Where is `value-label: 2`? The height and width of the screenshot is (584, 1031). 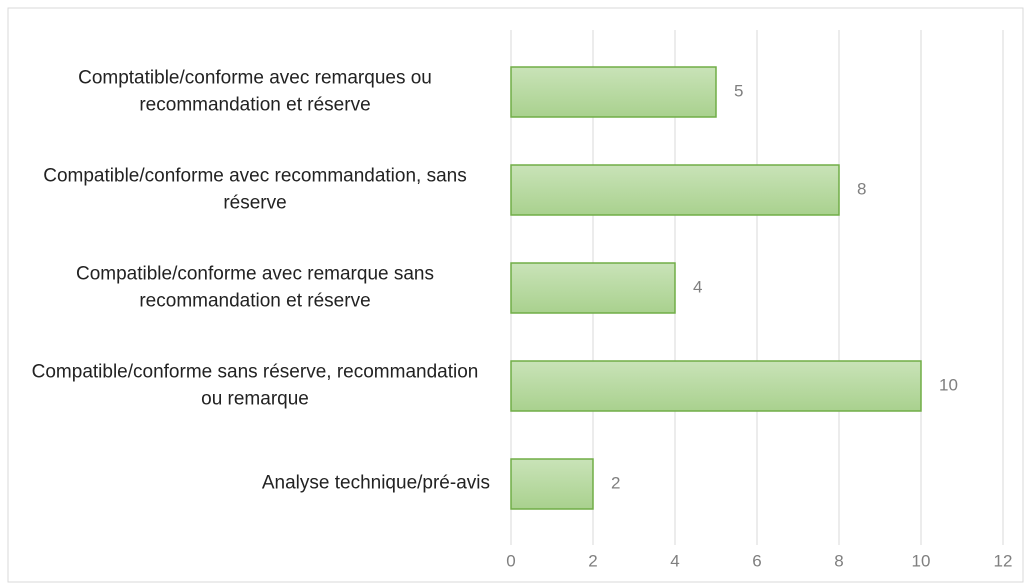 value-label: 2 is located at coordinates (615, 482).